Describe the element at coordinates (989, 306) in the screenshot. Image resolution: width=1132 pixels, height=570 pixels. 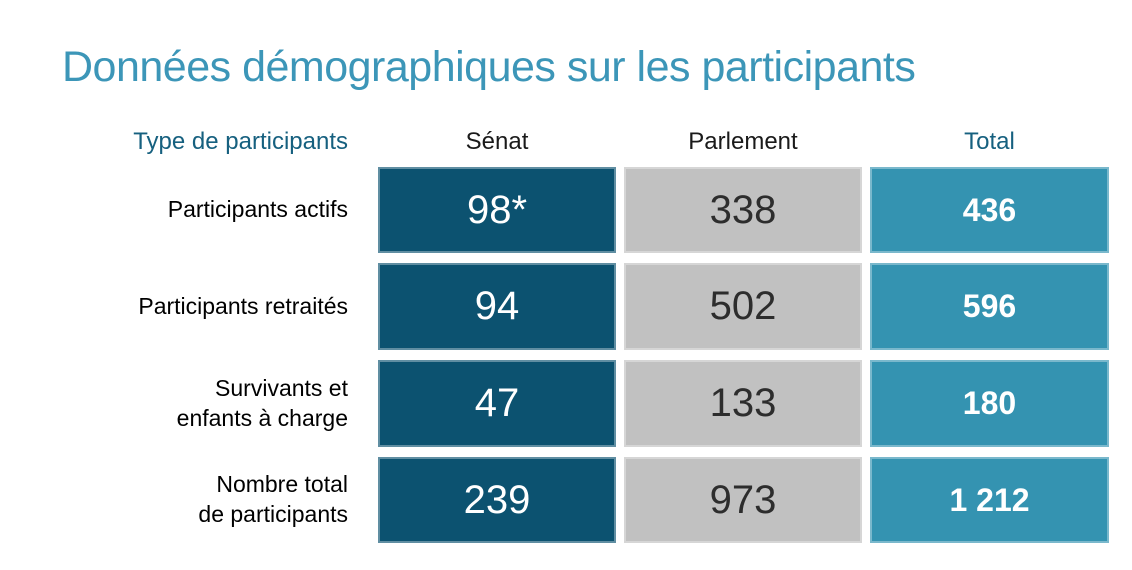
I see `cell-participants-retraites-total: 596` at that location.